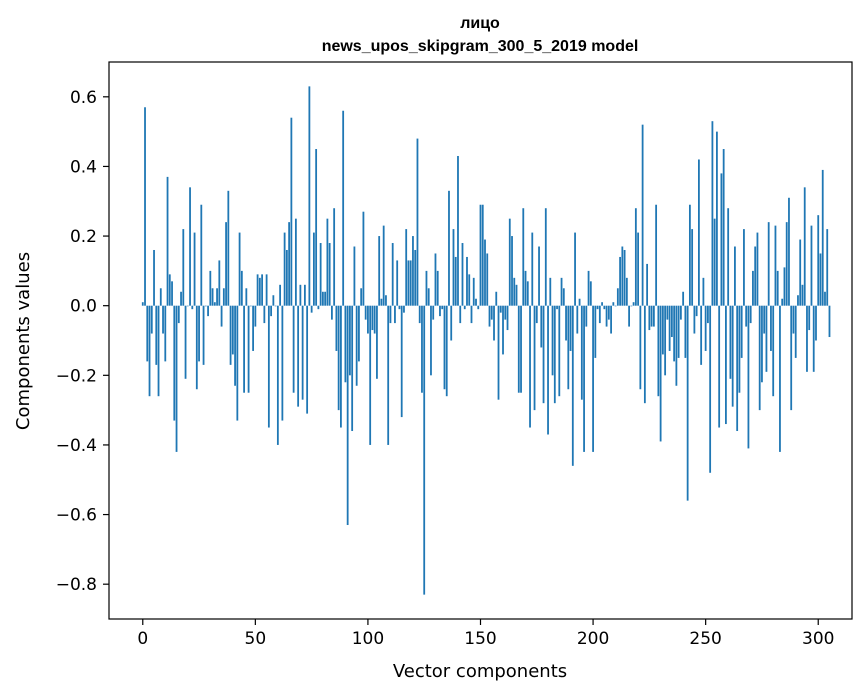 This screenshot has height=696, width=867. What do you see at coordinates (83, 307) in the screenshot?
I see `y-tick-label-4: 0.0` at bounding box center [83, 307].